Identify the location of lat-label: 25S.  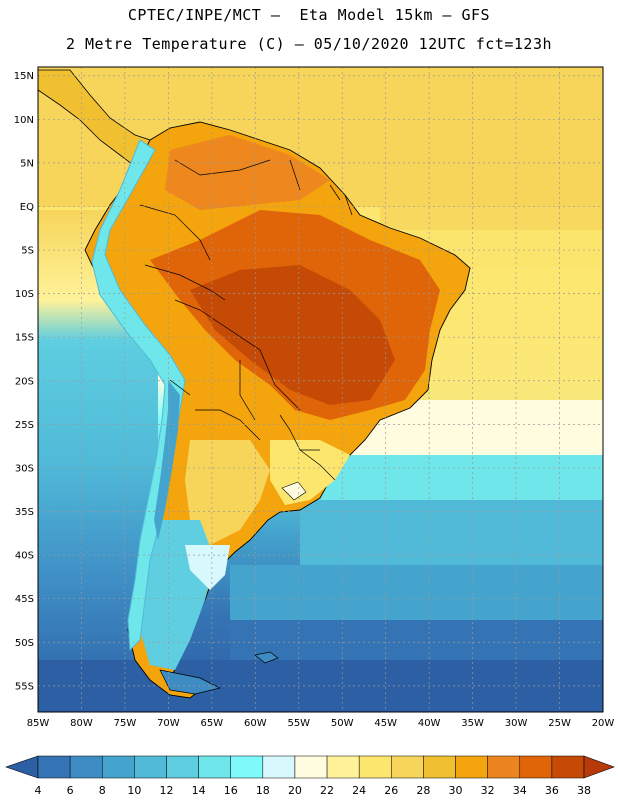
(24, 425).